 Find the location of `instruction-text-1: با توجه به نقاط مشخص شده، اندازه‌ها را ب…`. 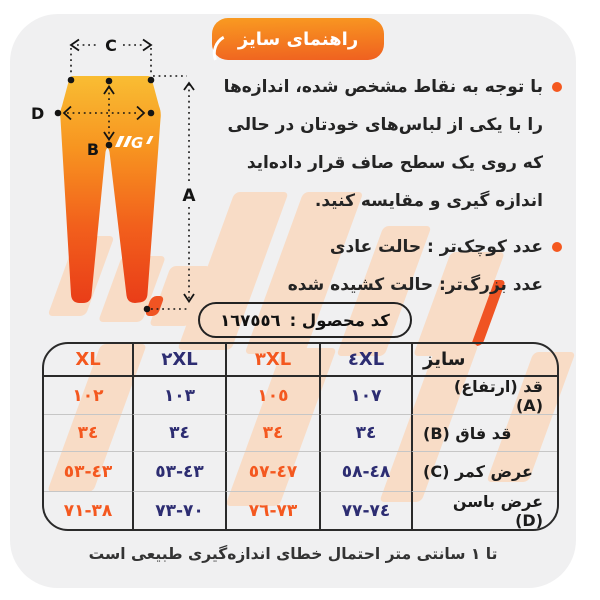

instruction-text-1: با توجه به نقاط مشخص شده، اندازه‌ها را ب… is located at coordinates (383, 144).